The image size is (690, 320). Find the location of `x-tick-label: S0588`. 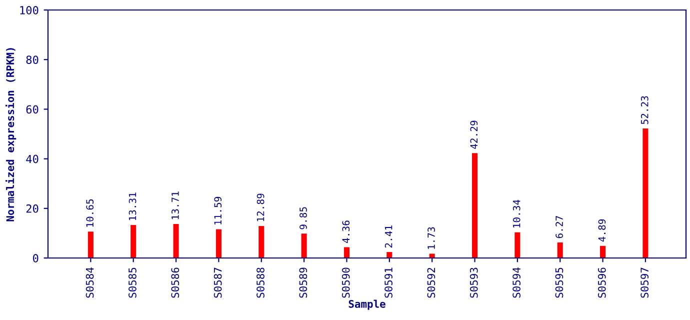

x-tick-label: S0588 is located at coordinates (260, 283).